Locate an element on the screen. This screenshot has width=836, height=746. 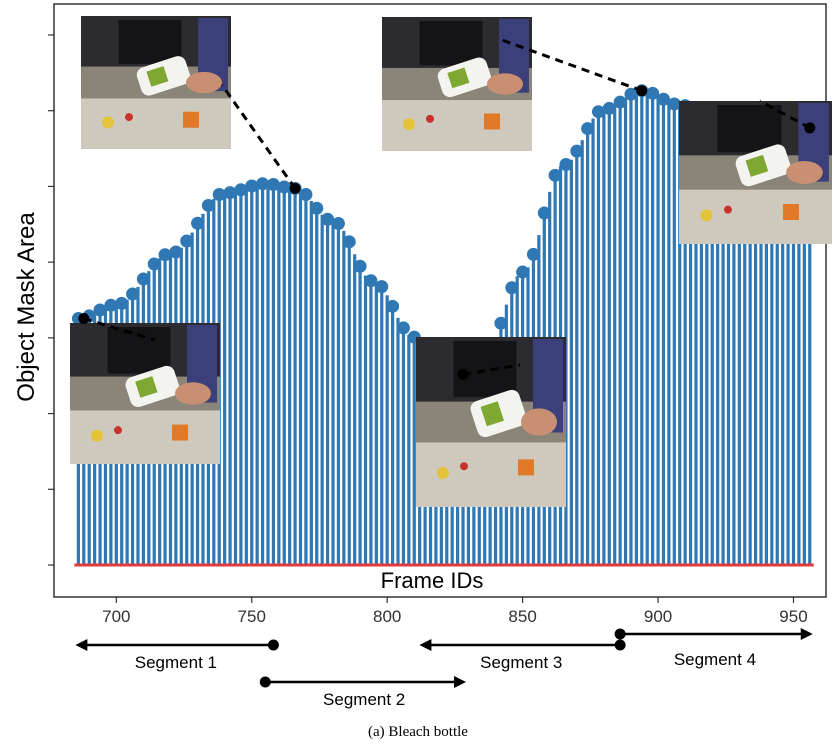
figure-caption: (a) Bleach bottle is located at coordinates (418, 732).